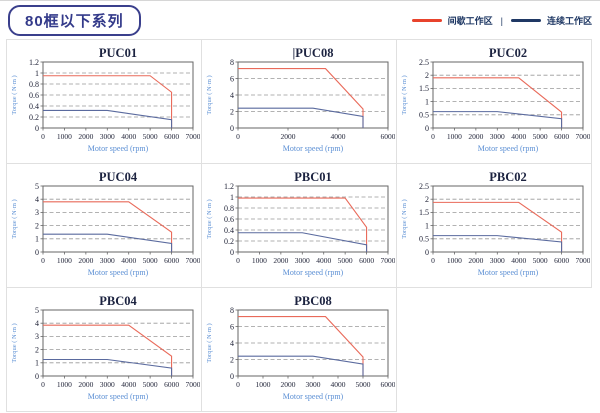 The height and width of the screenshot is (413, 600). What do you see at coordinates (424, 88) in the screenshot?
I see `y-tick-label: 1.5` at bounding box center [424, 88].